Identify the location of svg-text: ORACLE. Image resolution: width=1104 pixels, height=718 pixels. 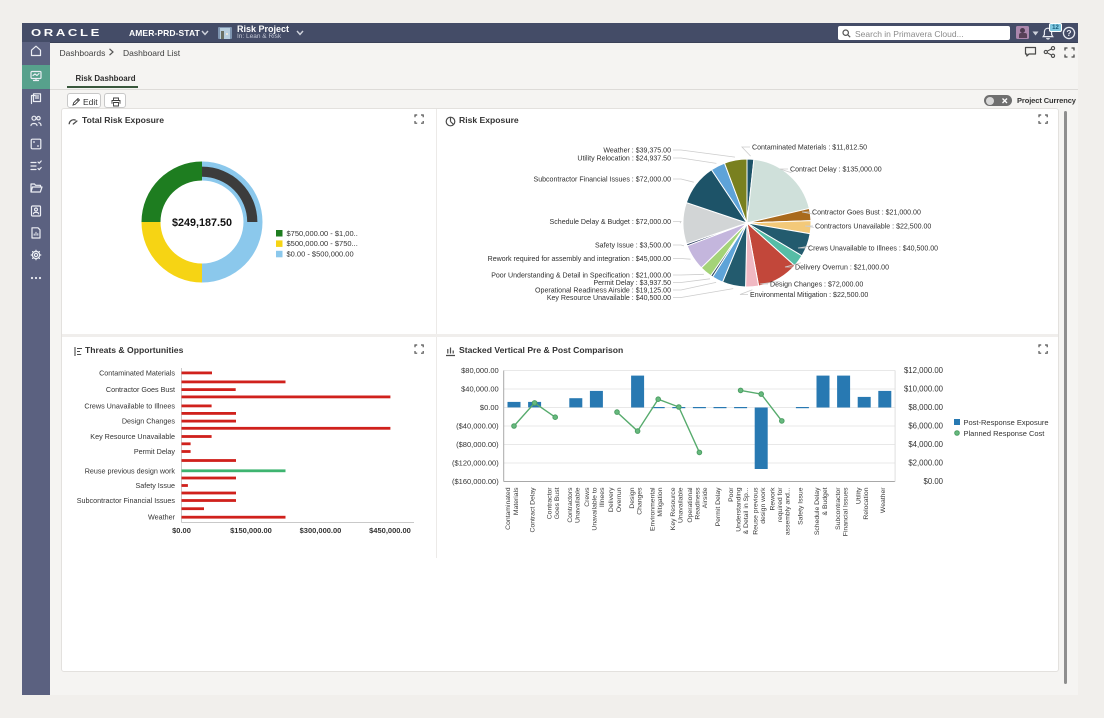
(66, 32).